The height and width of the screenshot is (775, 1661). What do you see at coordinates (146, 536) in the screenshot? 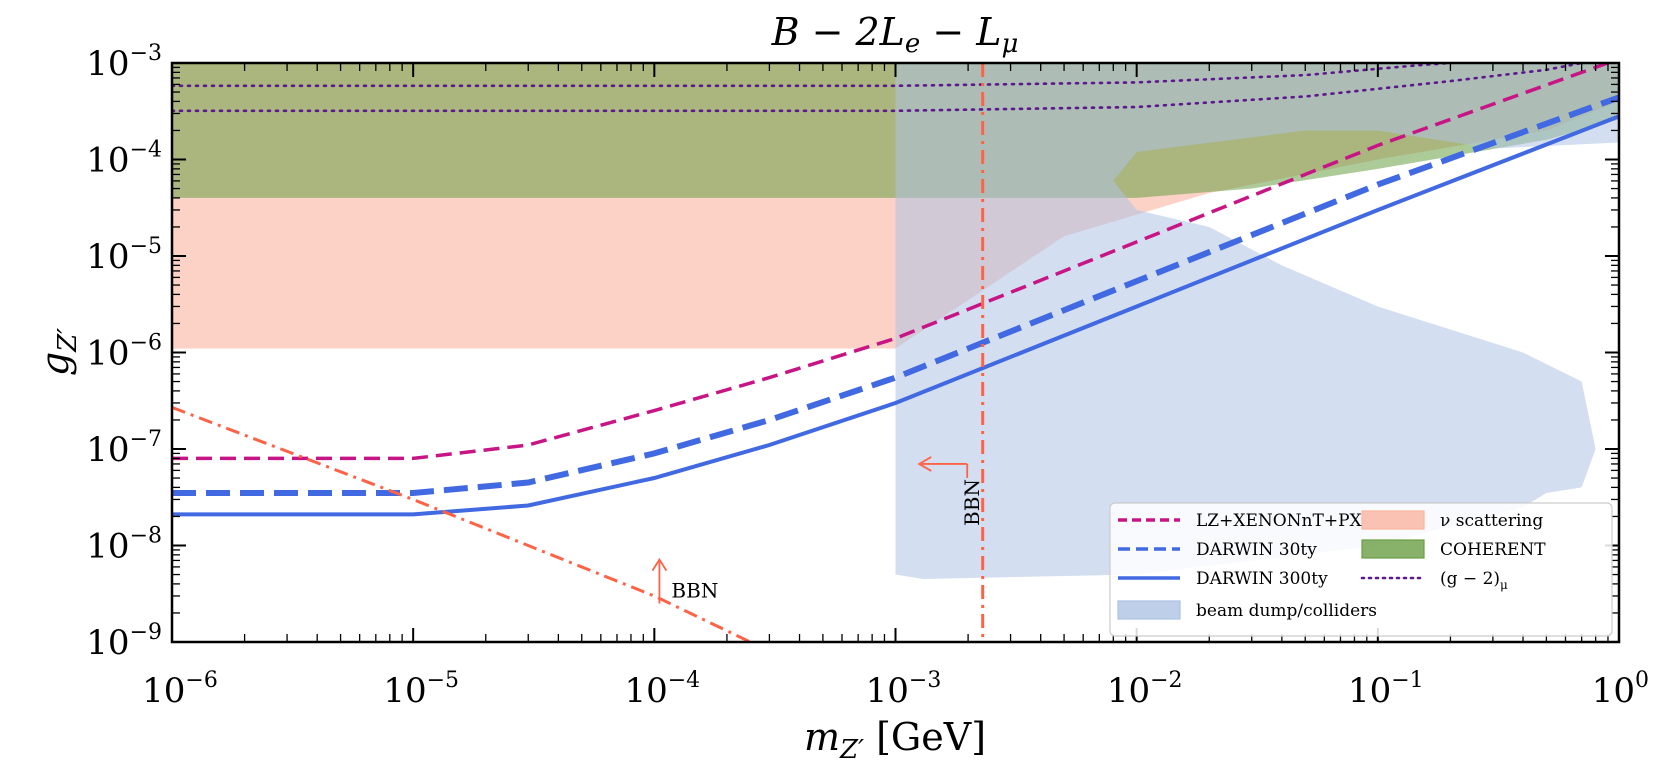
I see `y-tick-label-exp: −8` at bounding box center [146, 536].